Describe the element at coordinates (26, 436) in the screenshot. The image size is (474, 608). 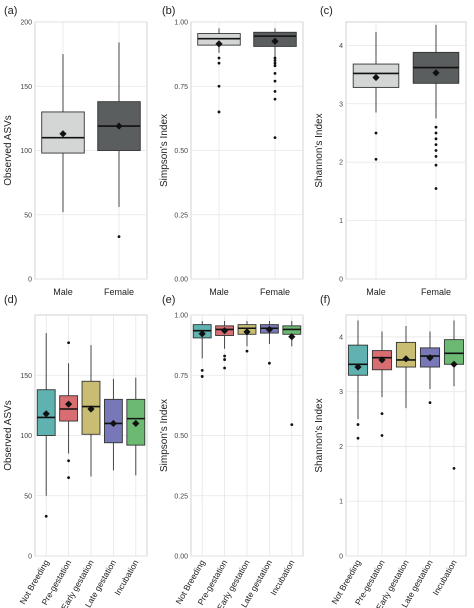
I see `y-tick-label: 100` at that location.